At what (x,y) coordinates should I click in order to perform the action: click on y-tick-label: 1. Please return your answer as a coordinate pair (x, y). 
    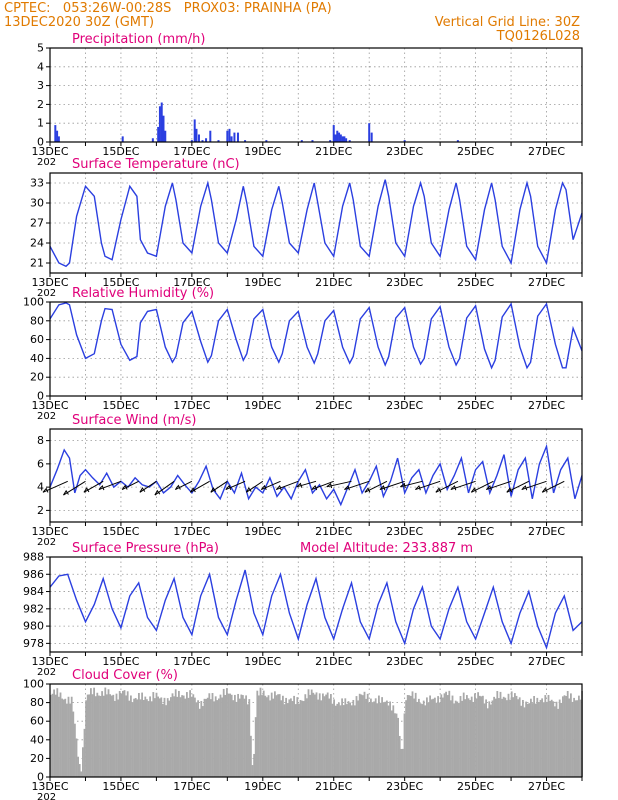
    Looking at the image, I should click on (40, 123).